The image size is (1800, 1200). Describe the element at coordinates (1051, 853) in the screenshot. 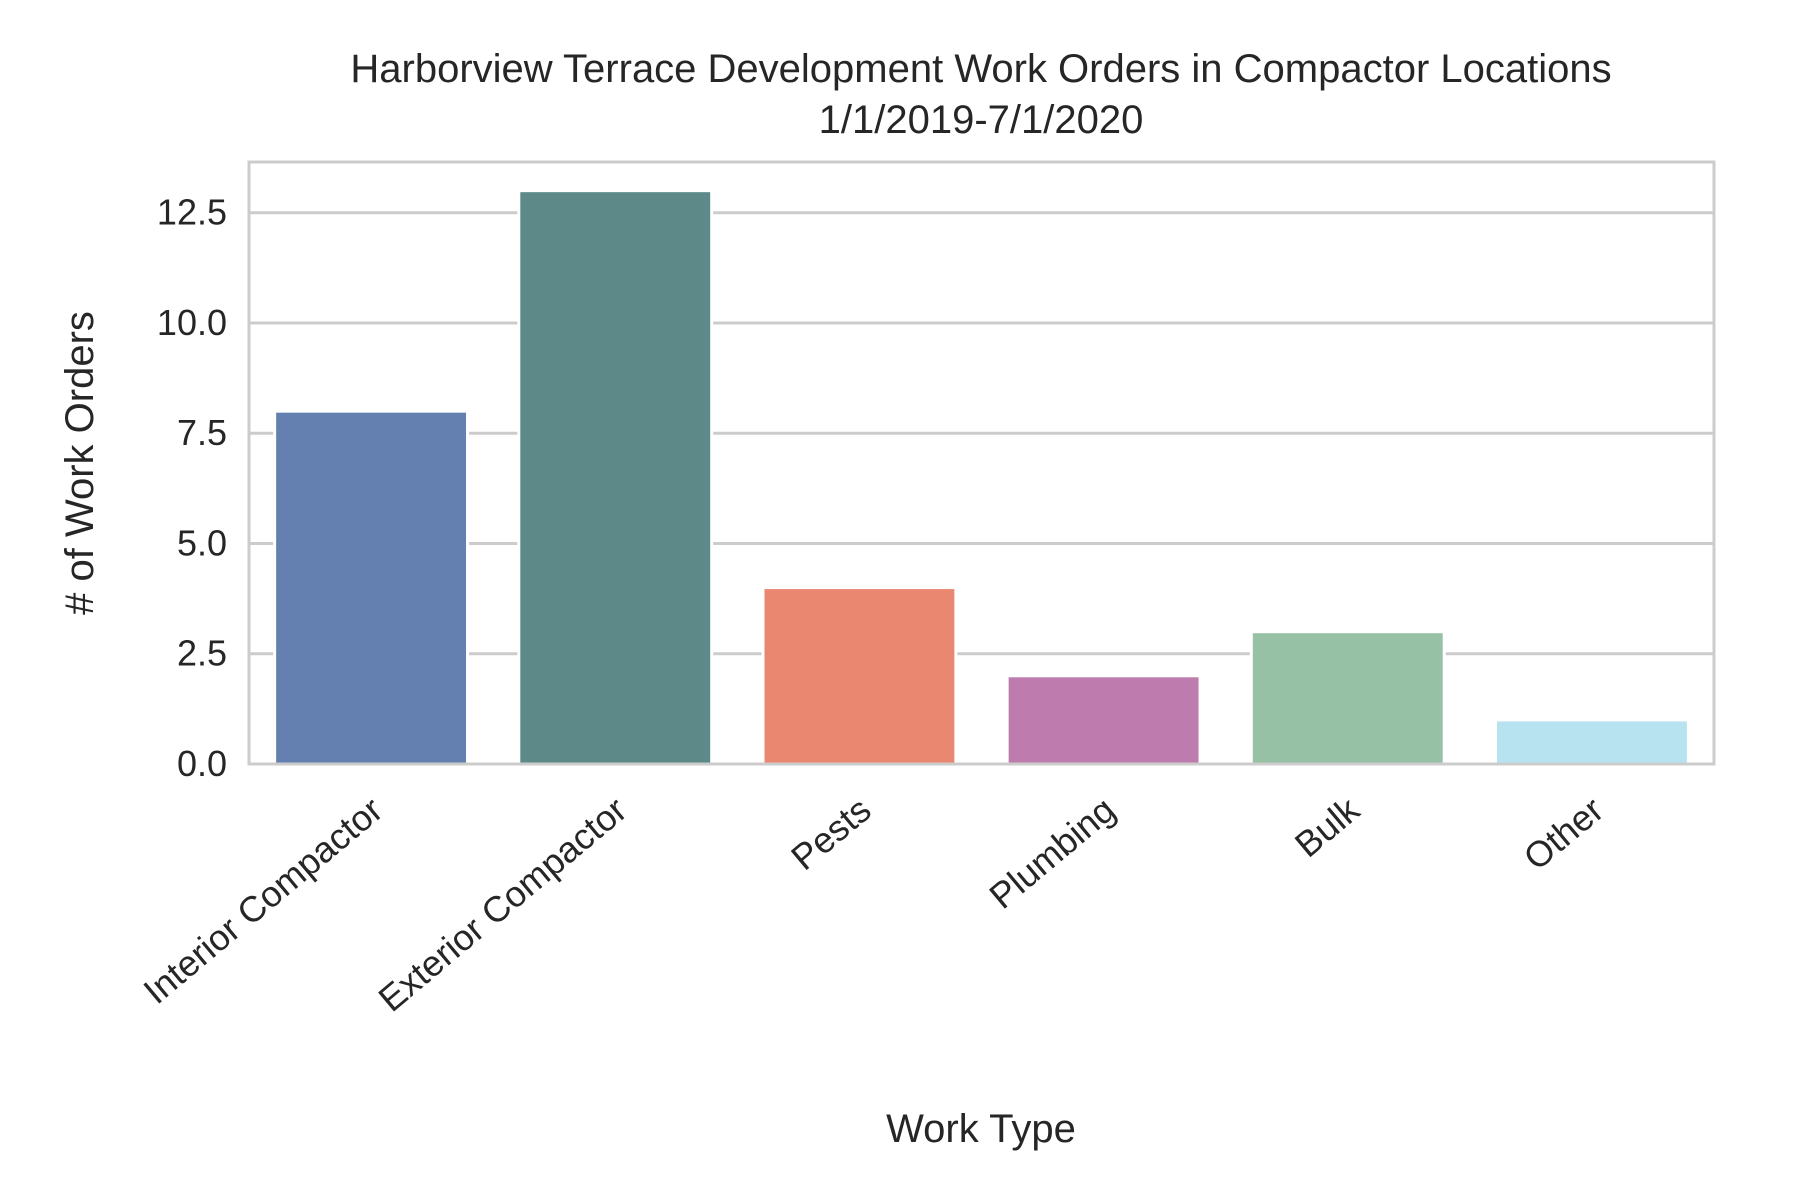

I see `x-tick-label: Plumbing` at that location.